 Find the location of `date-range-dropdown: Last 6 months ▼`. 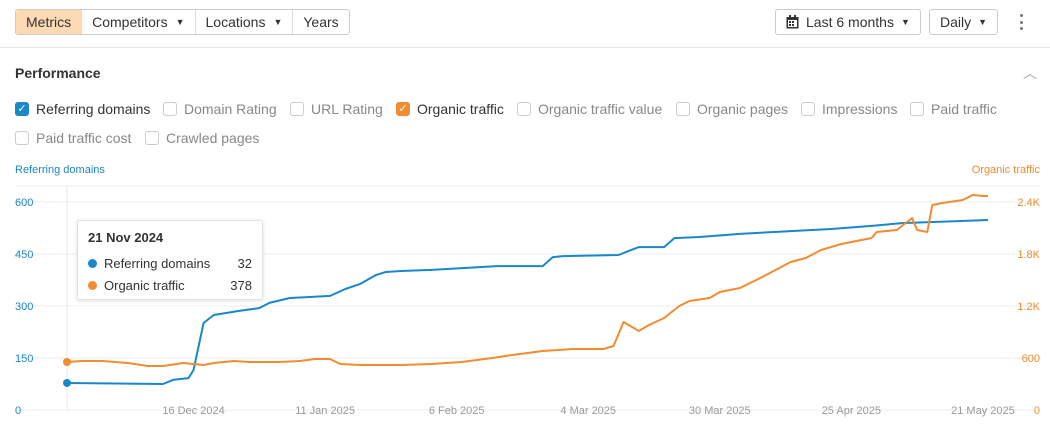

date-range-dropdown: Last 6 months ▼ is located at coordinates (848, 22).